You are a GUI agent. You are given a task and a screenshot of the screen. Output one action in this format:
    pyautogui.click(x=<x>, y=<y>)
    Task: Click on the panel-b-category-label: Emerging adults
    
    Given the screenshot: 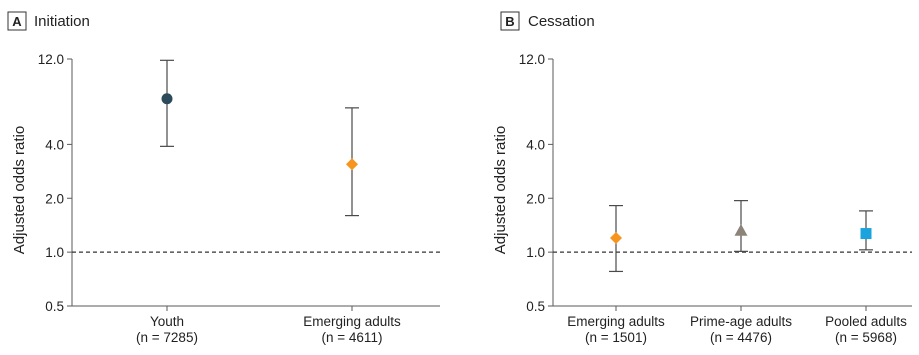 What is the action you would take?
    pyautogui.click(x=616, y=321)
    